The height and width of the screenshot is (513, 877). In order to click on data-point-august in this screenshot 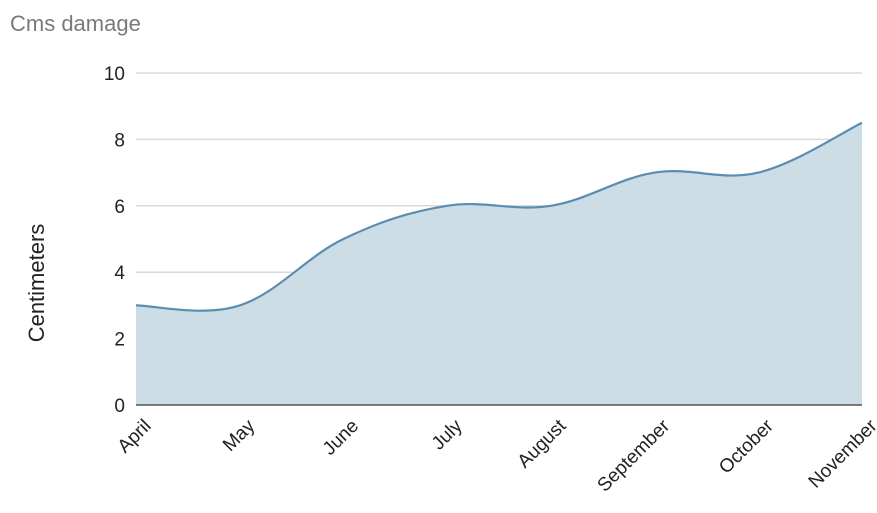, I will do `click(551, 206)`.